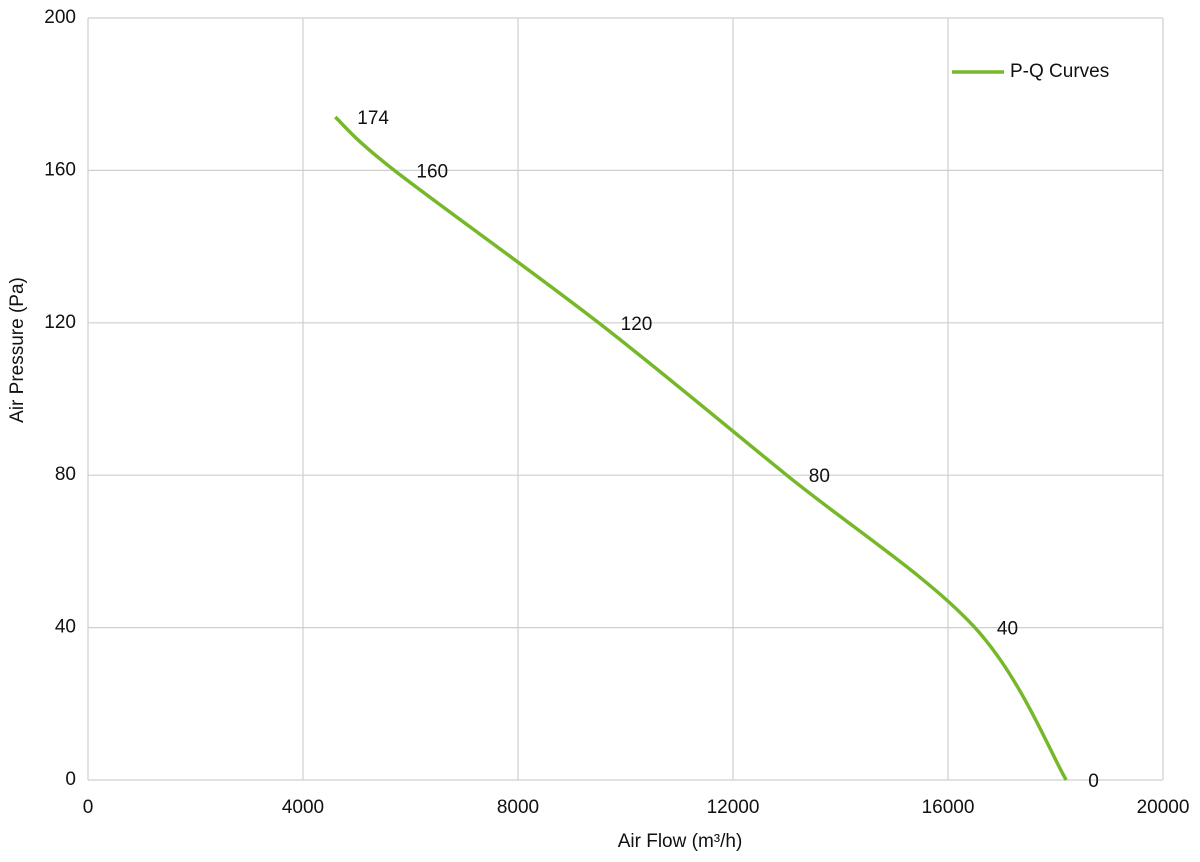 This screenshot has height=862, width=1200. What do you see at coordinates (1163, 807) in the screenshot?
I see `x-tick-label: 20000` at bounding box center [1163, 807].